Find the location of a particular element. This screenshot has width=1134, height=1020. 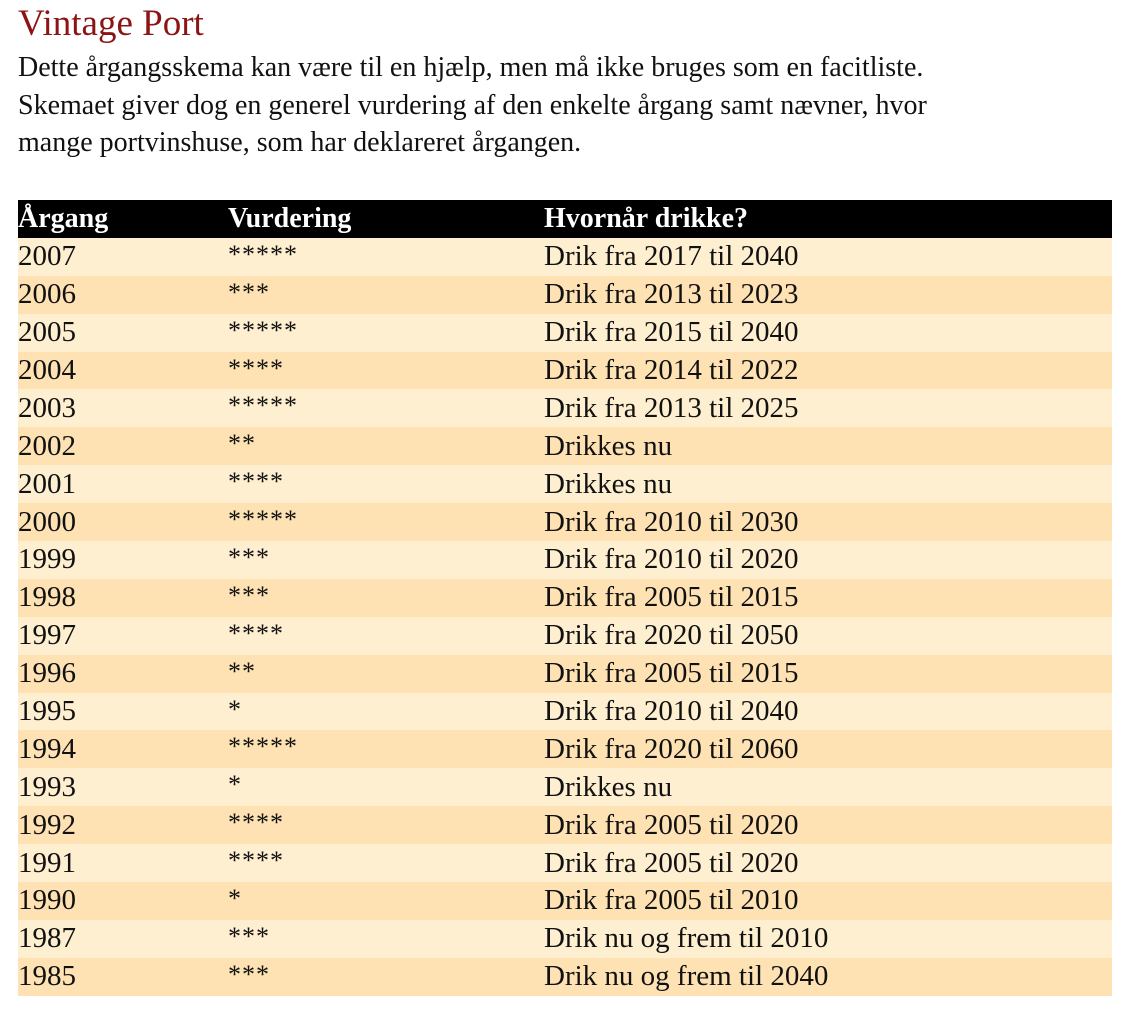

year-cell: 2003 is located at coordinates (47, 407).